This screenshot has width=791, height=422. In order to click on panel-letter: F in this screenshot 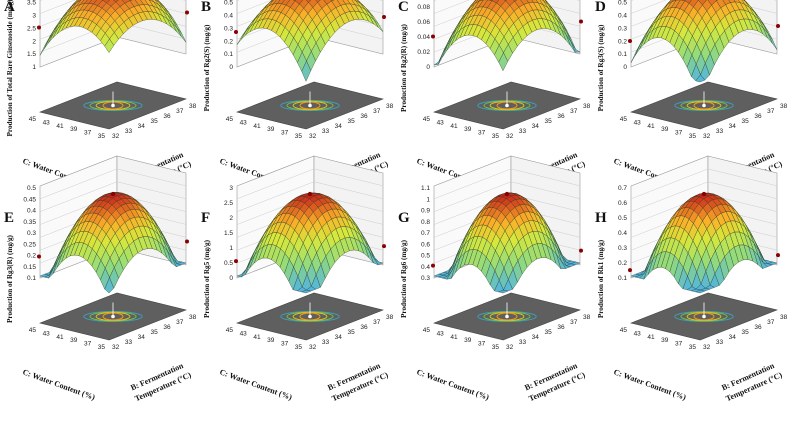, I will do `click(206, 218)`.